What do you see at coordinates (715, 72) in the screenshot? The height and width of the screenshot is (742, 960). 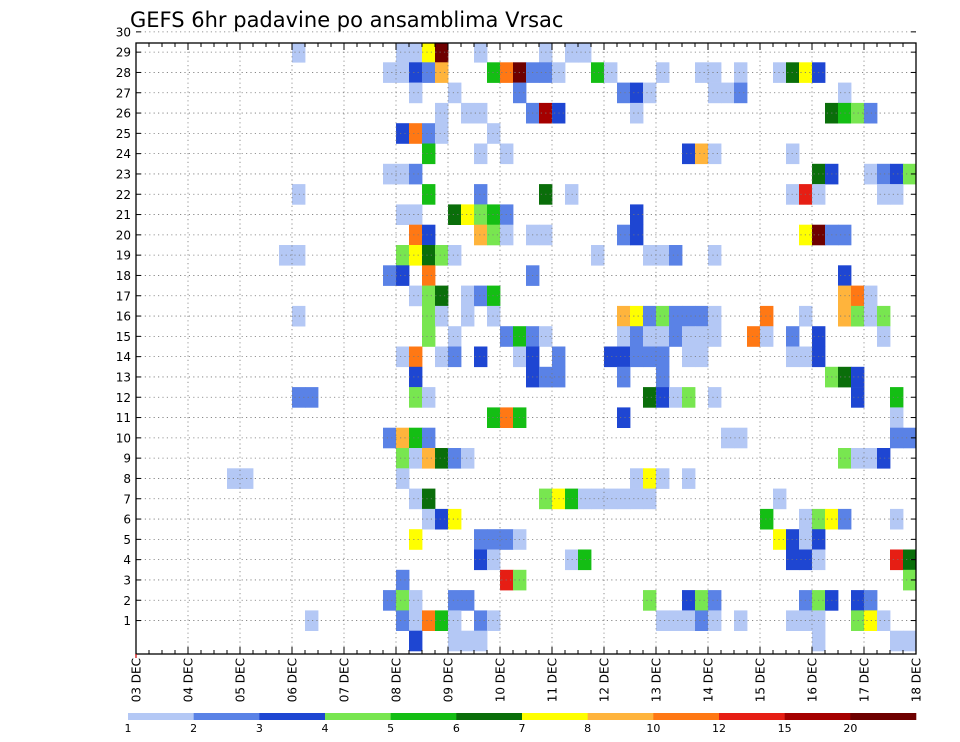 I see `cell-m28-t45` at bounding box center [715, 72].